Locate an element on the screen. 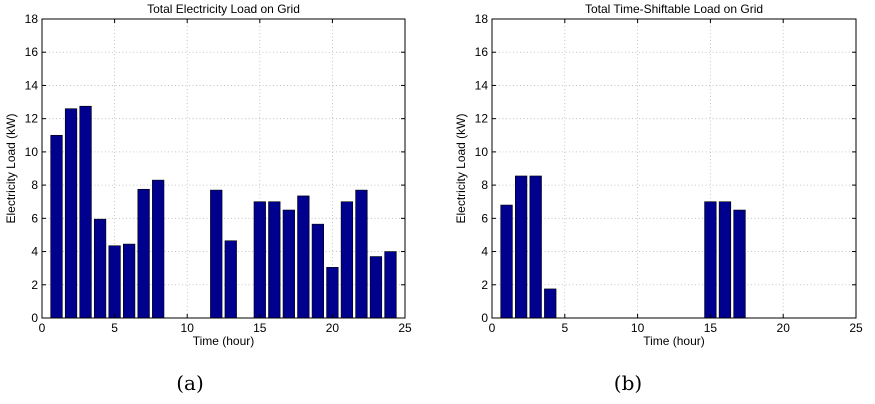  panel-caption: (b) is located at coordinates (628, 383).